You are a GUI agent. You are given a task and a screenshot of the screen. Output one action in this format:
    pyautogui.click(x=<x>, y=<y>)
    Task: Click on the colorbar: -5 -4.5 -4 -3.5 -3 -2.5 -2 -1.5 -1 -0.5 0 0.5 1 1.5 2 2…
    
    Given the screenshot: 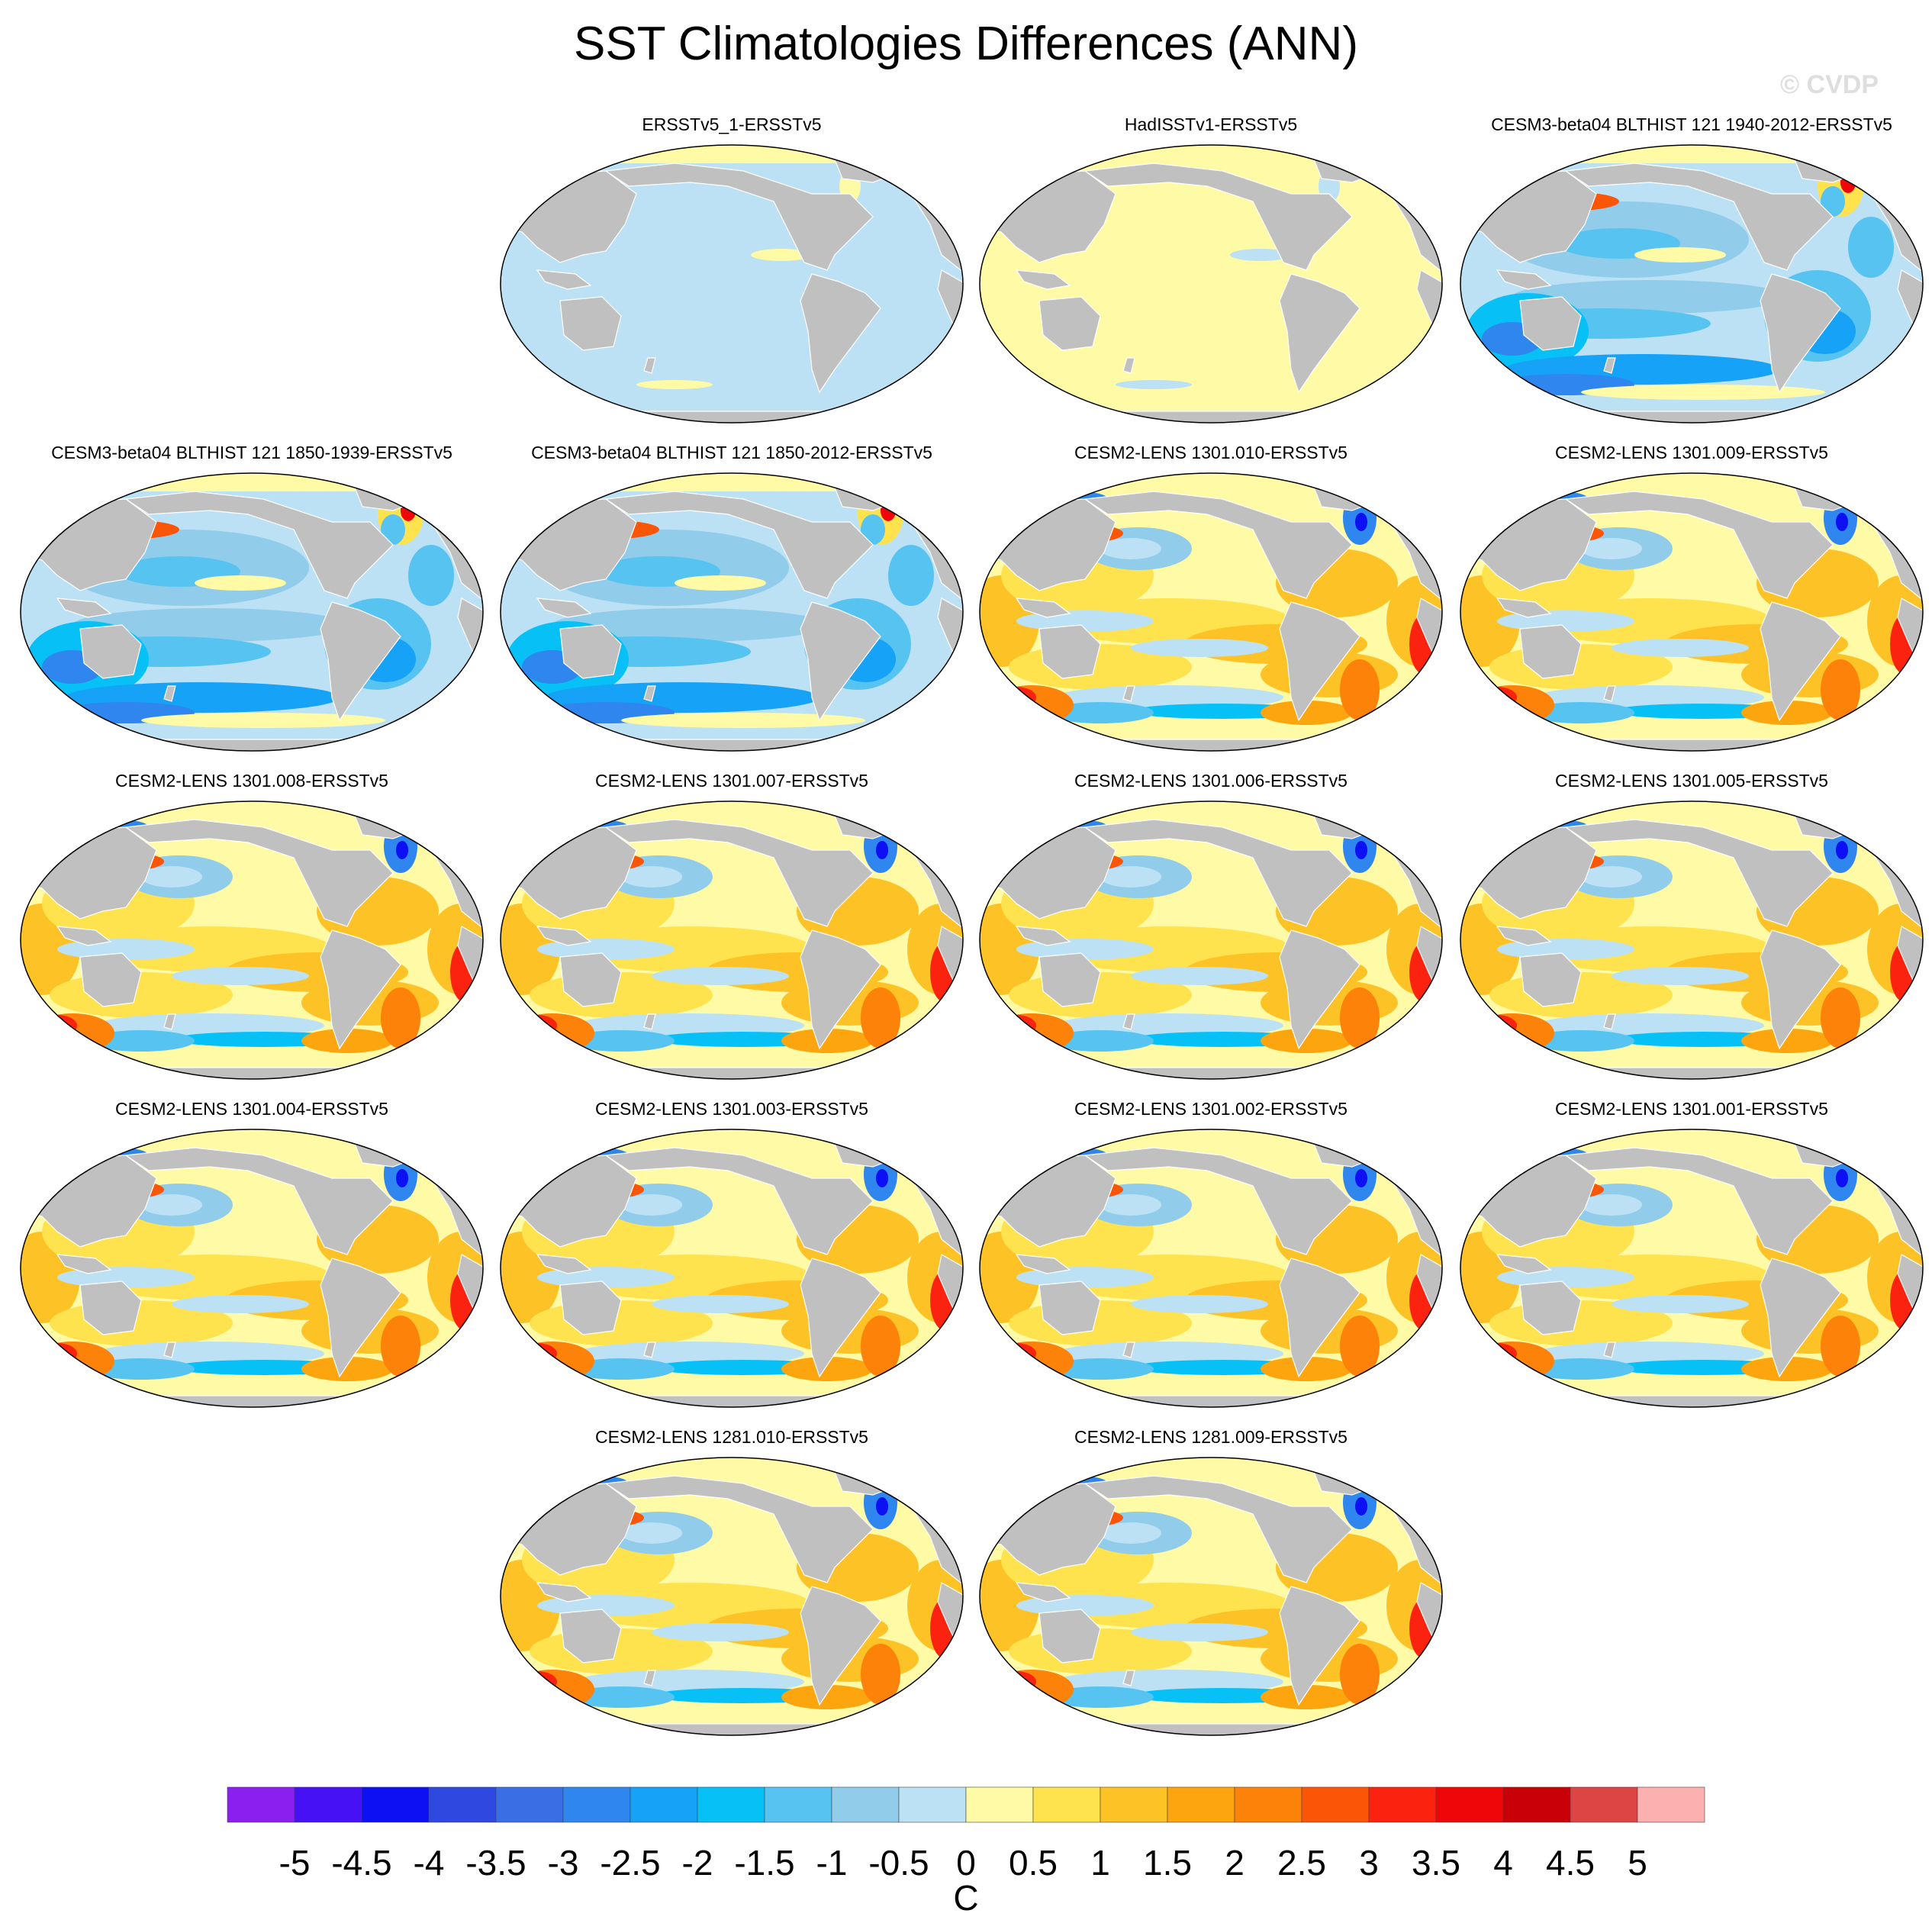 What is the action you would take?
    pyautogui.click(x=966, y=1846)
    